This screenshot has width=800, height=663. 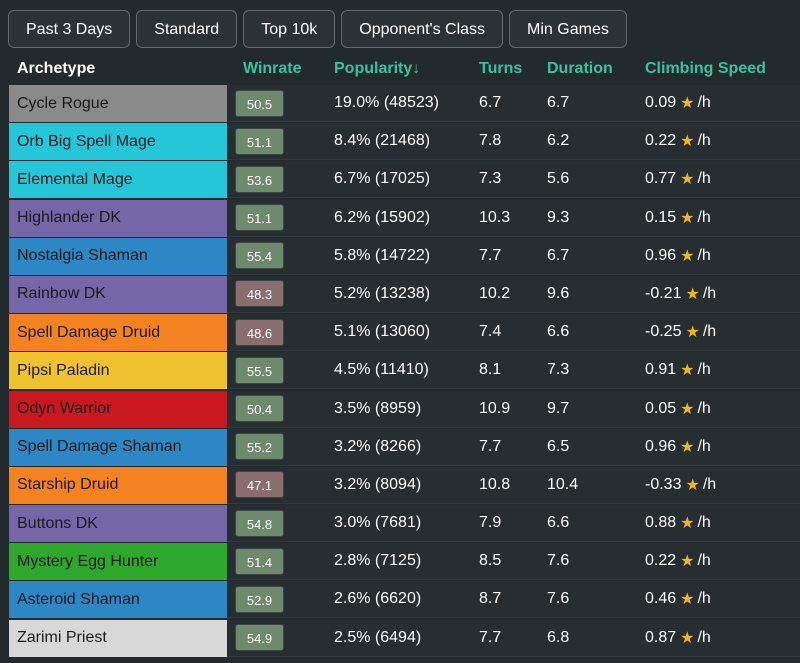 I want to click on row-stats: 51.4 2.8% (7125) 8.5 7.6 0.22 ★/h, so click(x=513, y=562).